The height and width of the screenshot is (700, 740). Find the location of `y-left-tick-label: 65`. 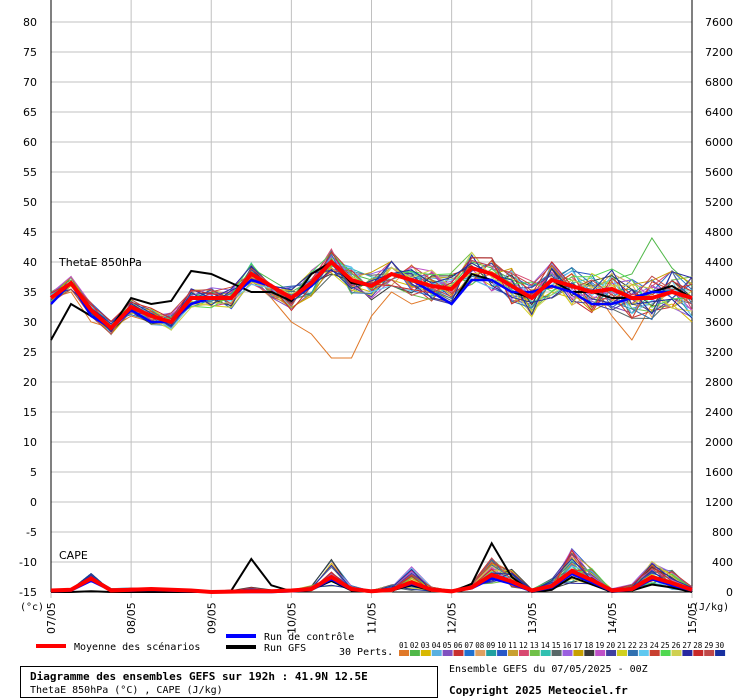

y-left-tick-label: 65 is located at coordinates (30, 112).